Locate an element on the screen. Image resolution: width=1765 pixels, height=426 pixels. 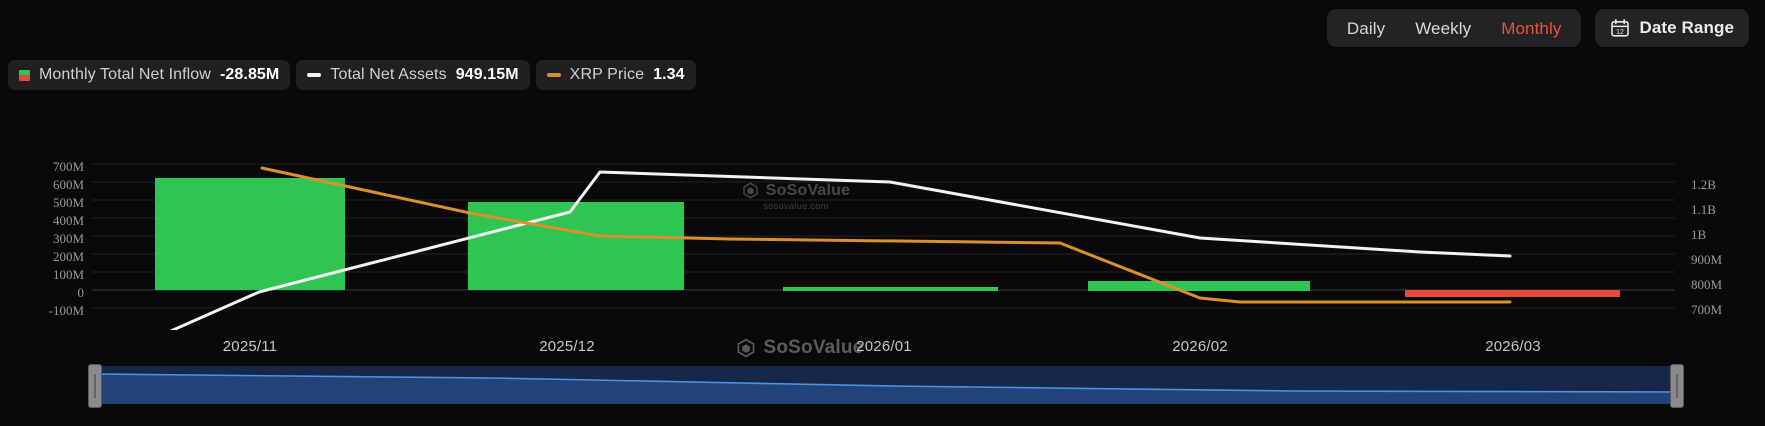
range-slider-handle-right is located at coordinates (1677, 386).